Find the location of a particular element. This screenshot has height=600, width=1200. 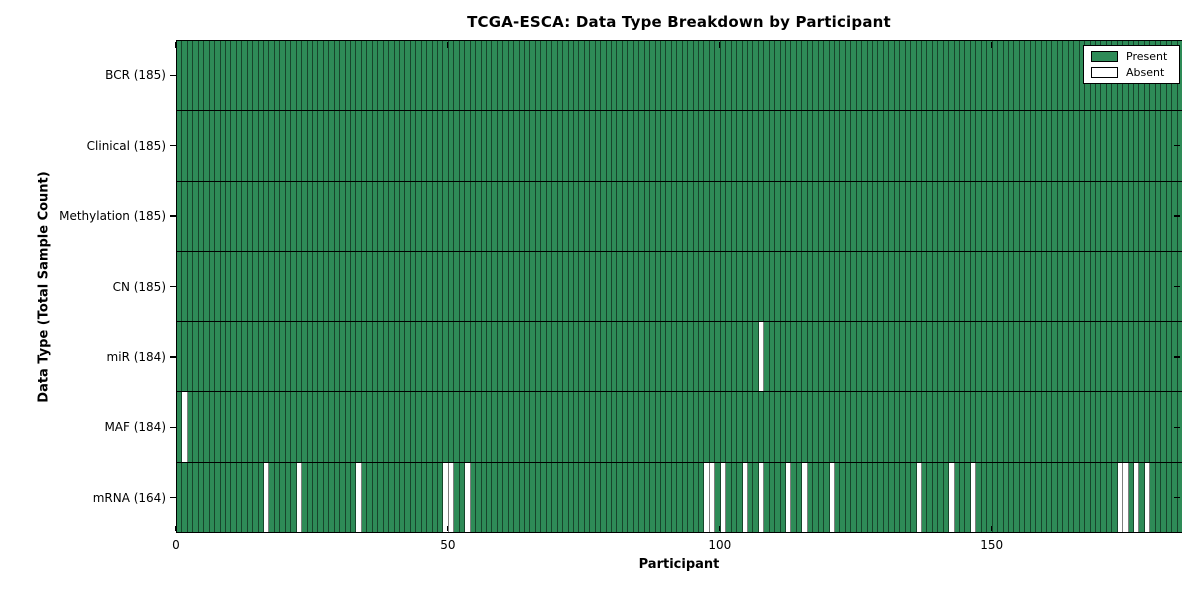

legend-entry-absent: Absent is located at coordinates (1131, 72).